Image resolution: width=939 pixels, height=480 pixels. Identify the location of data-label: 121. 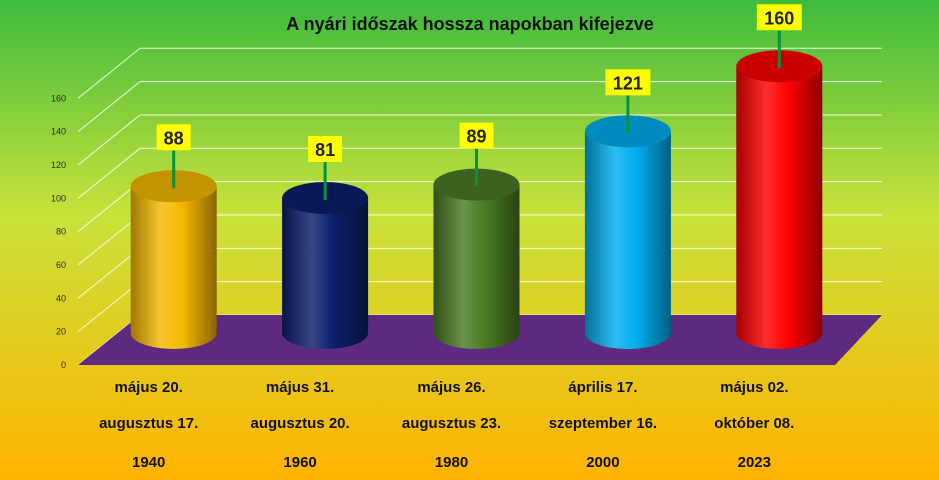
(628, 83).